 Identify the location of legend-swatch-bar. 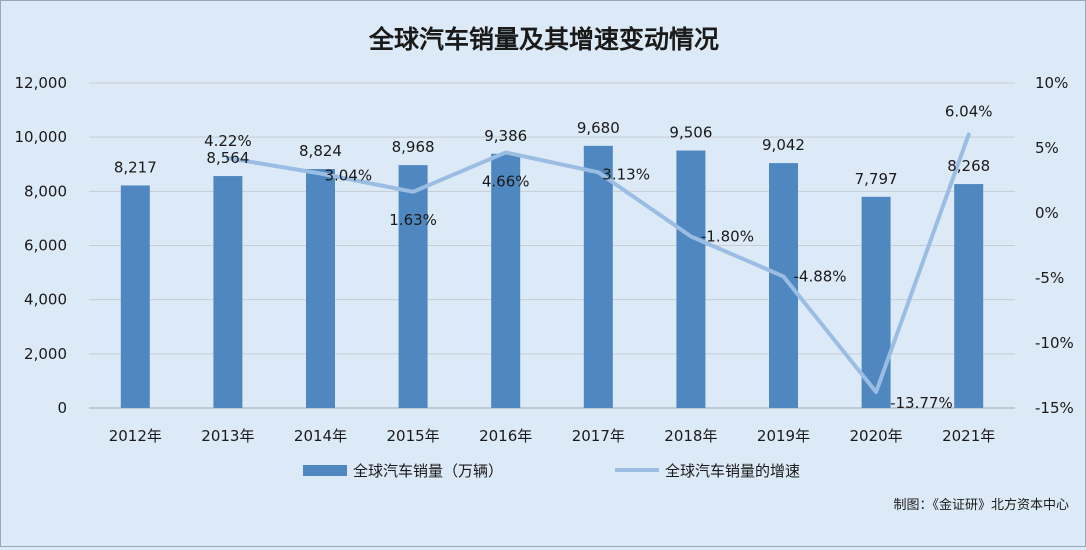
(325, 470).